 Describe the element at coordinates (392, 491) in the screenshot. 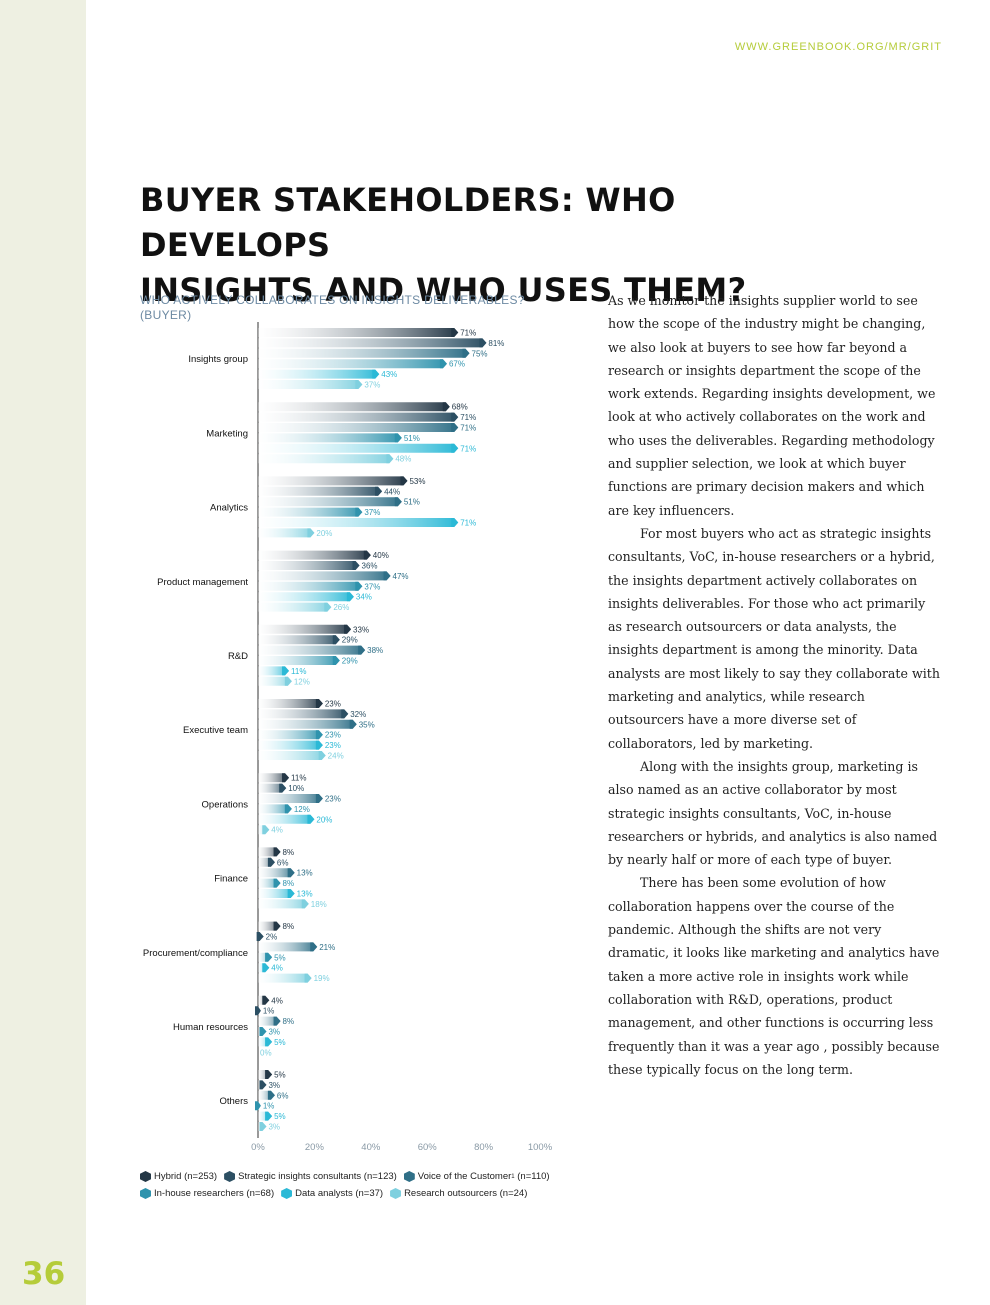

I see `data-label: 44%` at that location.